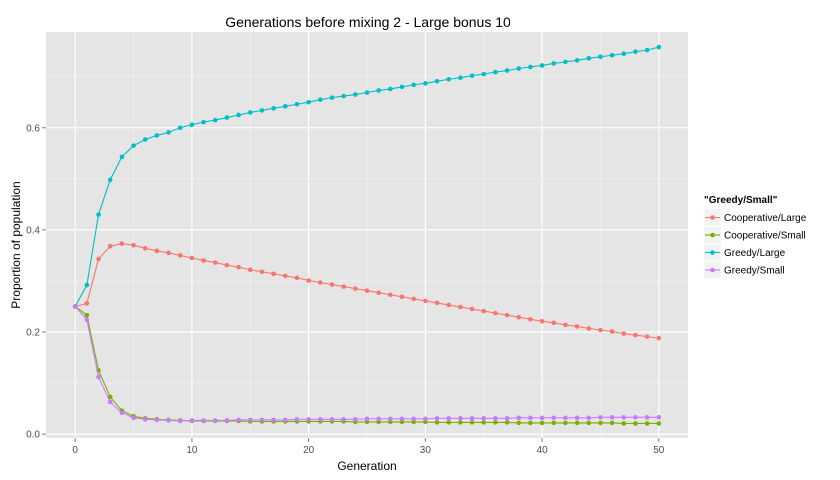 Image resolution: width=840 pixels, height=480 pixels. What do you see at coordinates (741, 200) in the screenshot?
I see `legend-title: "Greedy/Small"` at bounding box center [741, 200].